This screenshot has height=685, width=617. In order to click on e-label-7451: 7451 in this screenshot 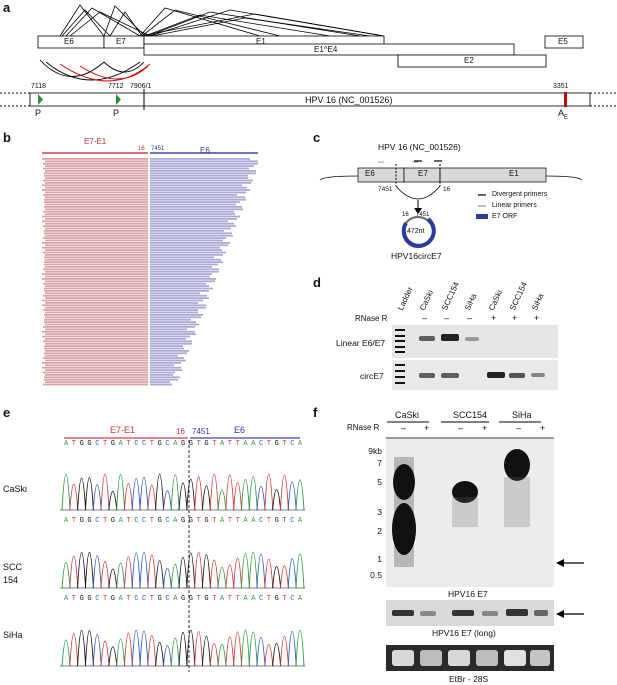, I will do `click(201, 431)`.